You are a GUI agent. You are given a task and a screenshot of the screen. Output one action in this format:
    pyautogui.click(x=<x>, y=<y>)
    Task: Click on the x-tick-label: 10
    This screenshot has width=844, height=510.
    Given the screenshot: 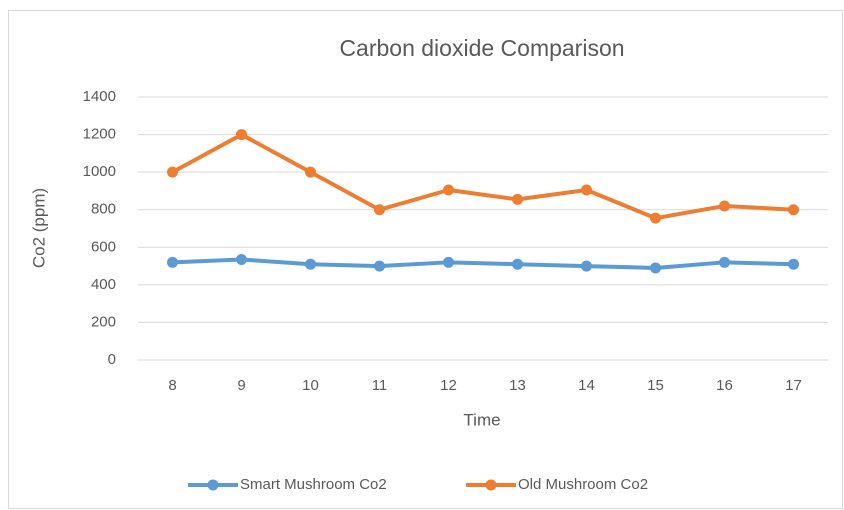 What is the action you would take?
    pyautogui.click(x=310, y=385)
    